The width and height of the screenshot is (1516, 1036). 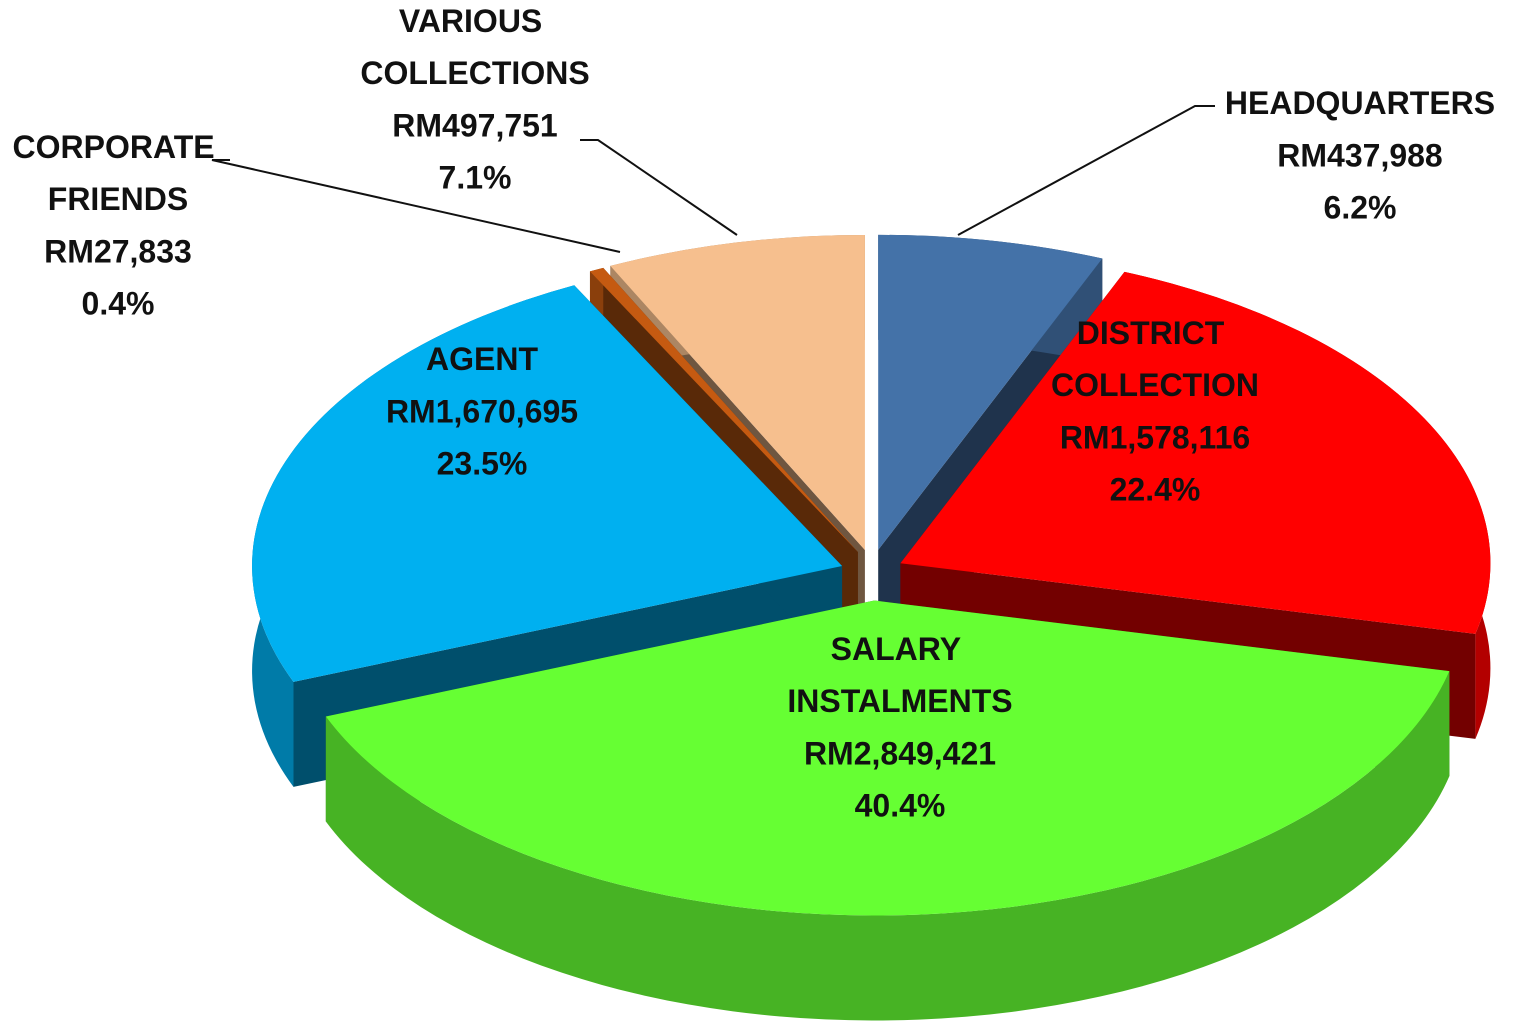 I want to click on data-label: AGENT RM1,670,695 23.5%, so click(x=482, y=411).